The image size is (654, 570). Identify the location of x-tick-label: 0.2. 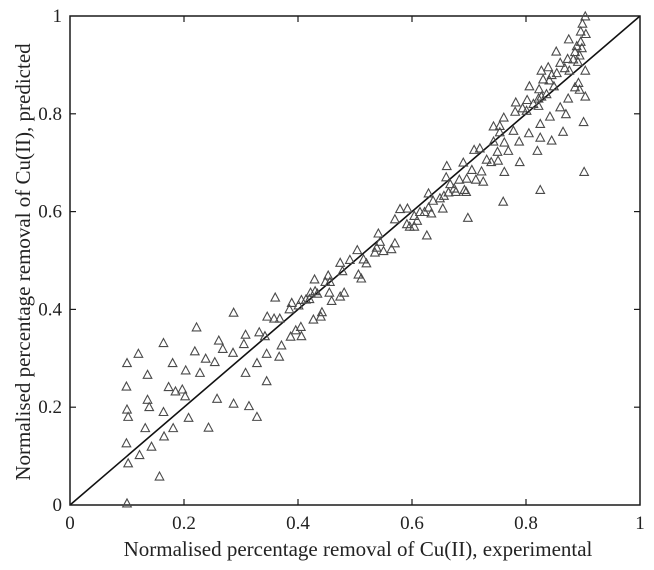
(184, 523).